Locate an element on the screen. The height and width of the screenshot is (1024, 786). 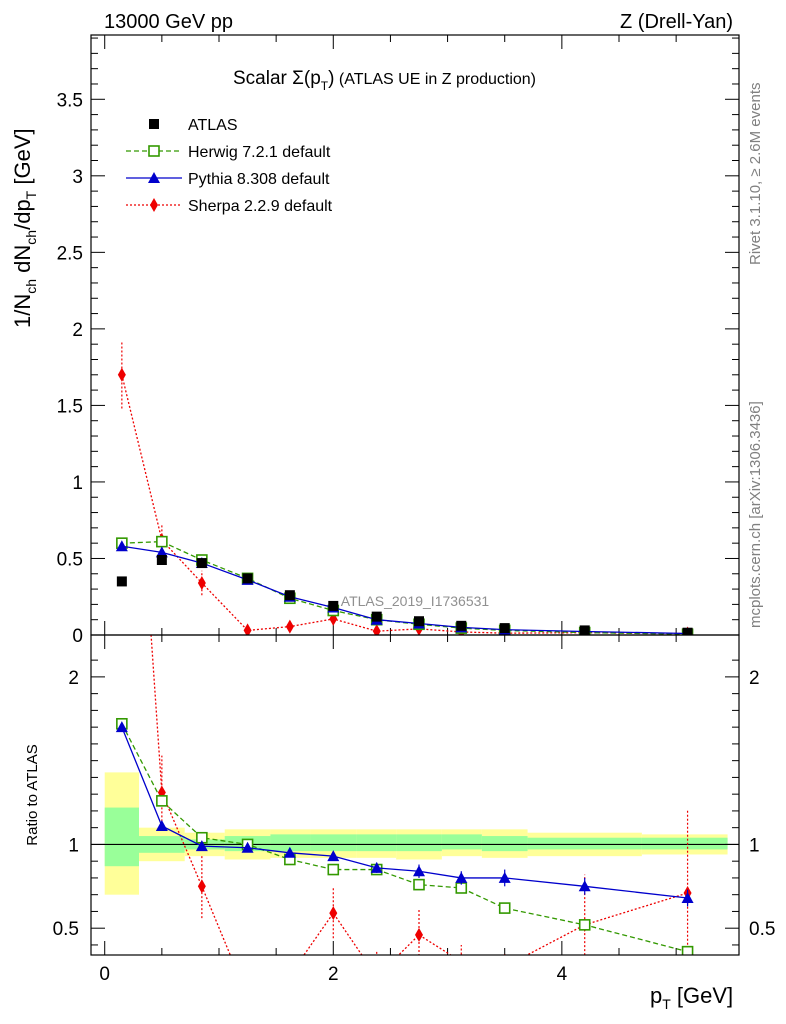
header-process-label: Z (Drell-Yan) is located at coordinates (676, 22).